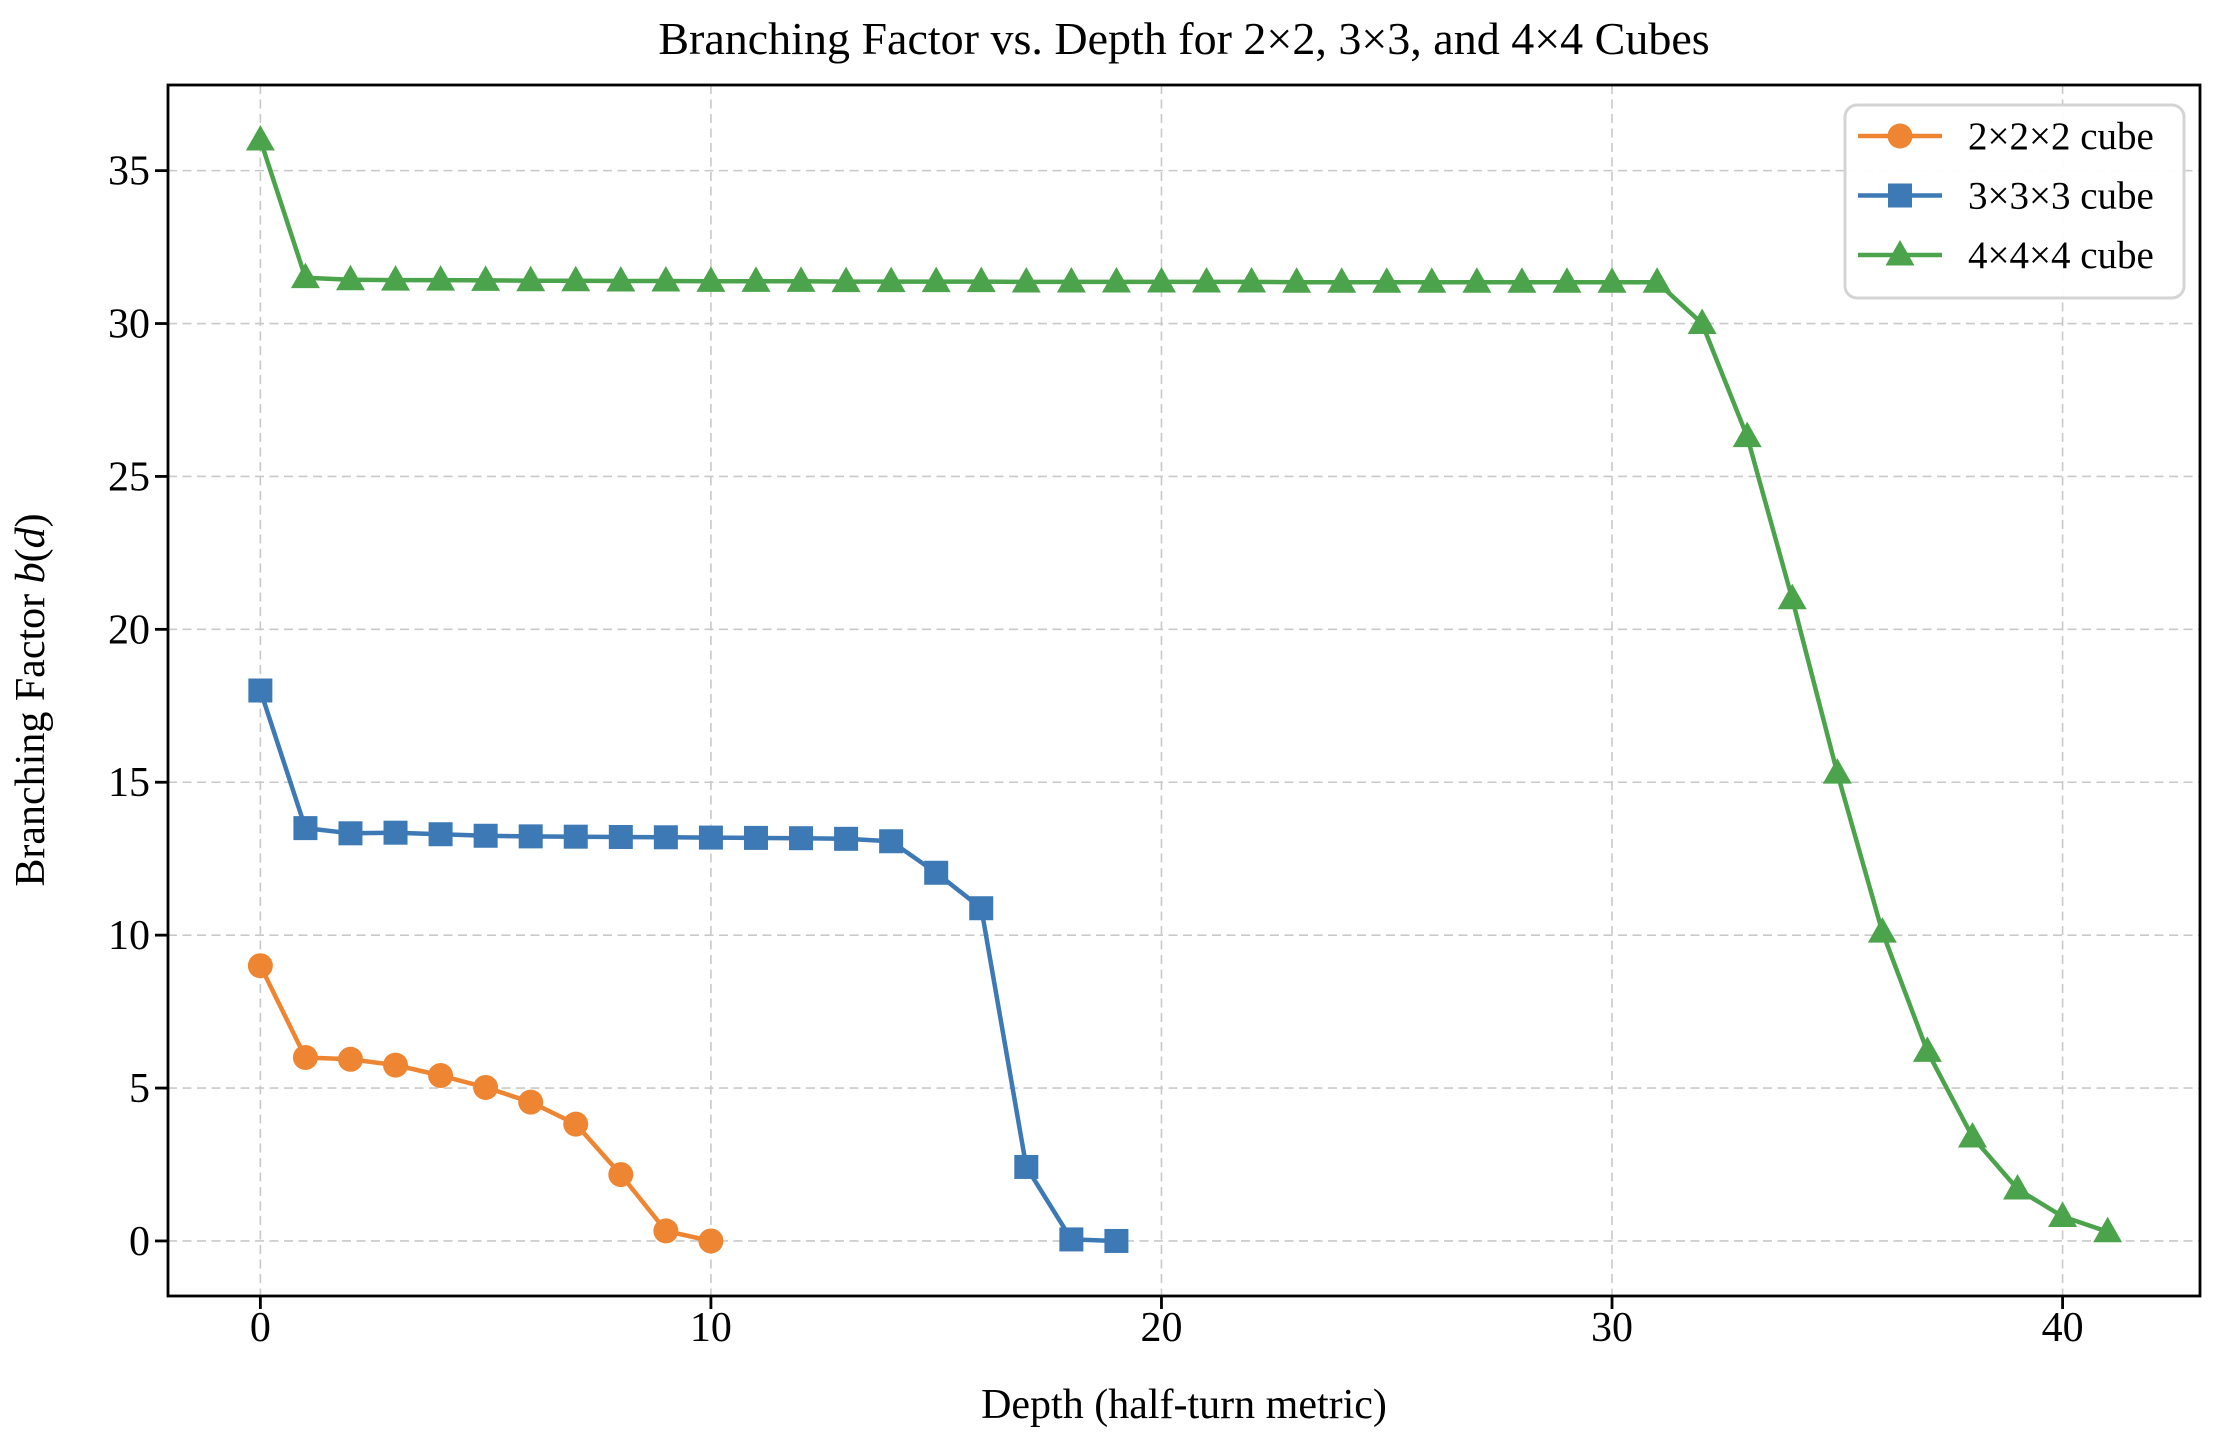  Describe the element at coordinates (129, 477) in the screenshot. I see `y-tick-label: 25` at that location.